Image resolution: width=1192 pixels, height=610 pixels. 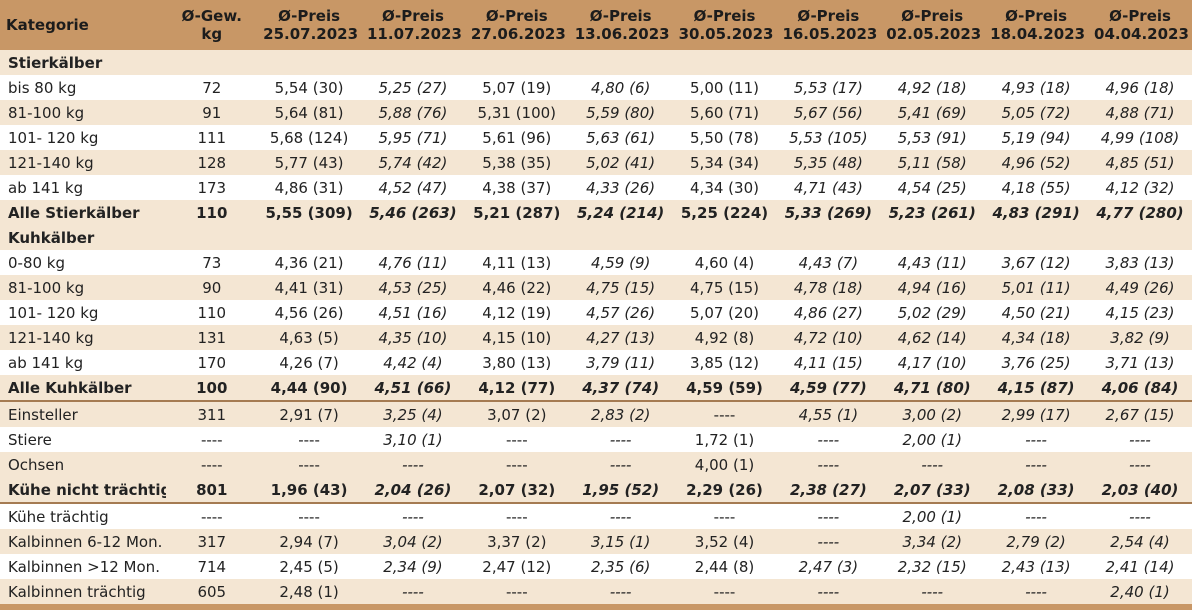 What do you see at coordinates (309, 388) in the screenshot?
I see `price-cell: 4,44 (90)` at bounding box center [309, 388].